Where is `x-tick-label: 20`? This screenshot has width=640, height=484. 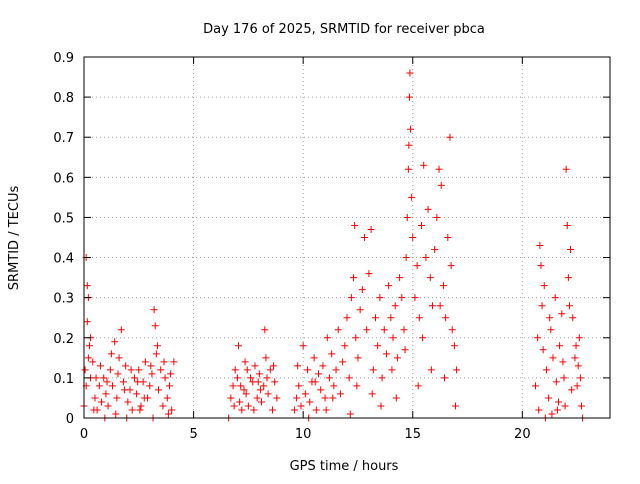 x-tick-label: 20 is located at coordinates (522, 434).